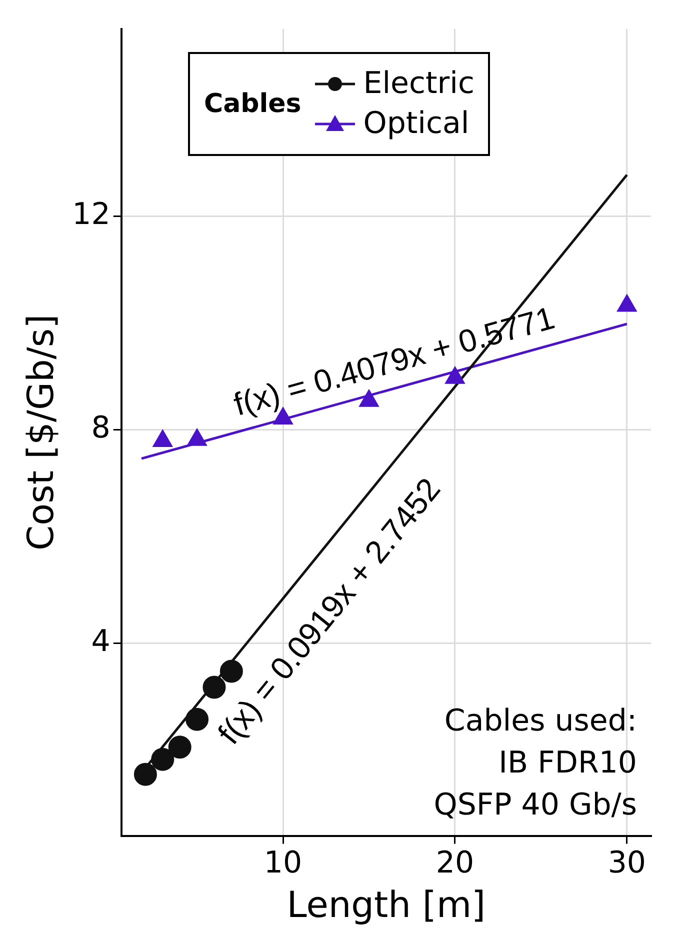 Image resolution: width=679 pixels, height=942 pixels. What do you see at coordinates (100, 642) in the screenshot?
I see `y-tick-label: 4` at bounding box center [100, 642].